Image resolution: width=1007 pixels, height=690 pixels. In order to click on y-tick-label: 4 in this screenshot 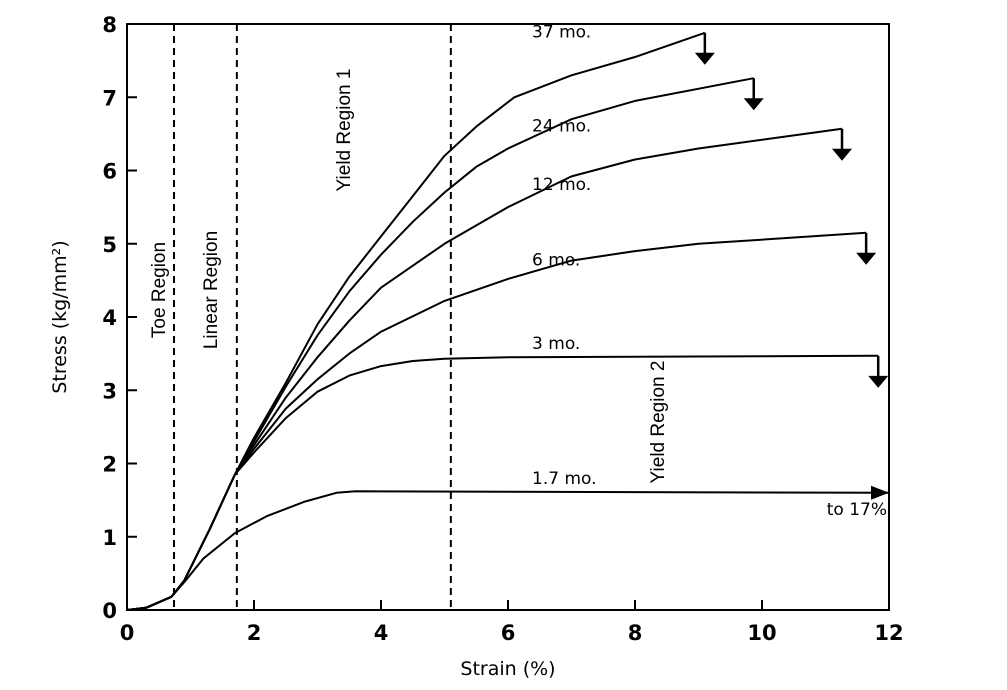, I will do `click(109, 318)`.